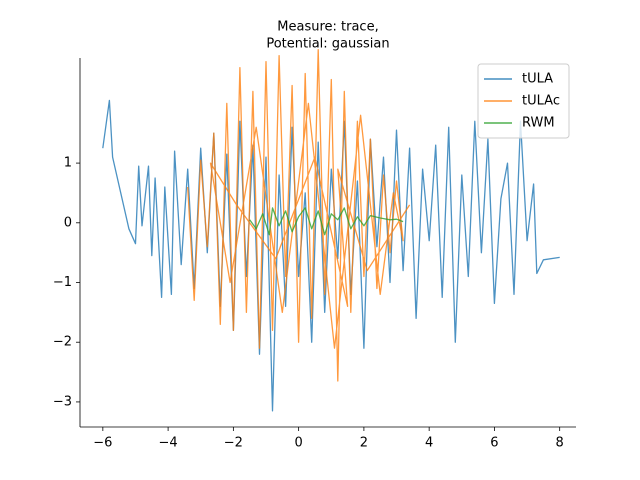 The image size is (640, 480). Describe the element at coordinates (327, 27) in the screenshot. I see `chart-title: Measure: trace,` at that location.